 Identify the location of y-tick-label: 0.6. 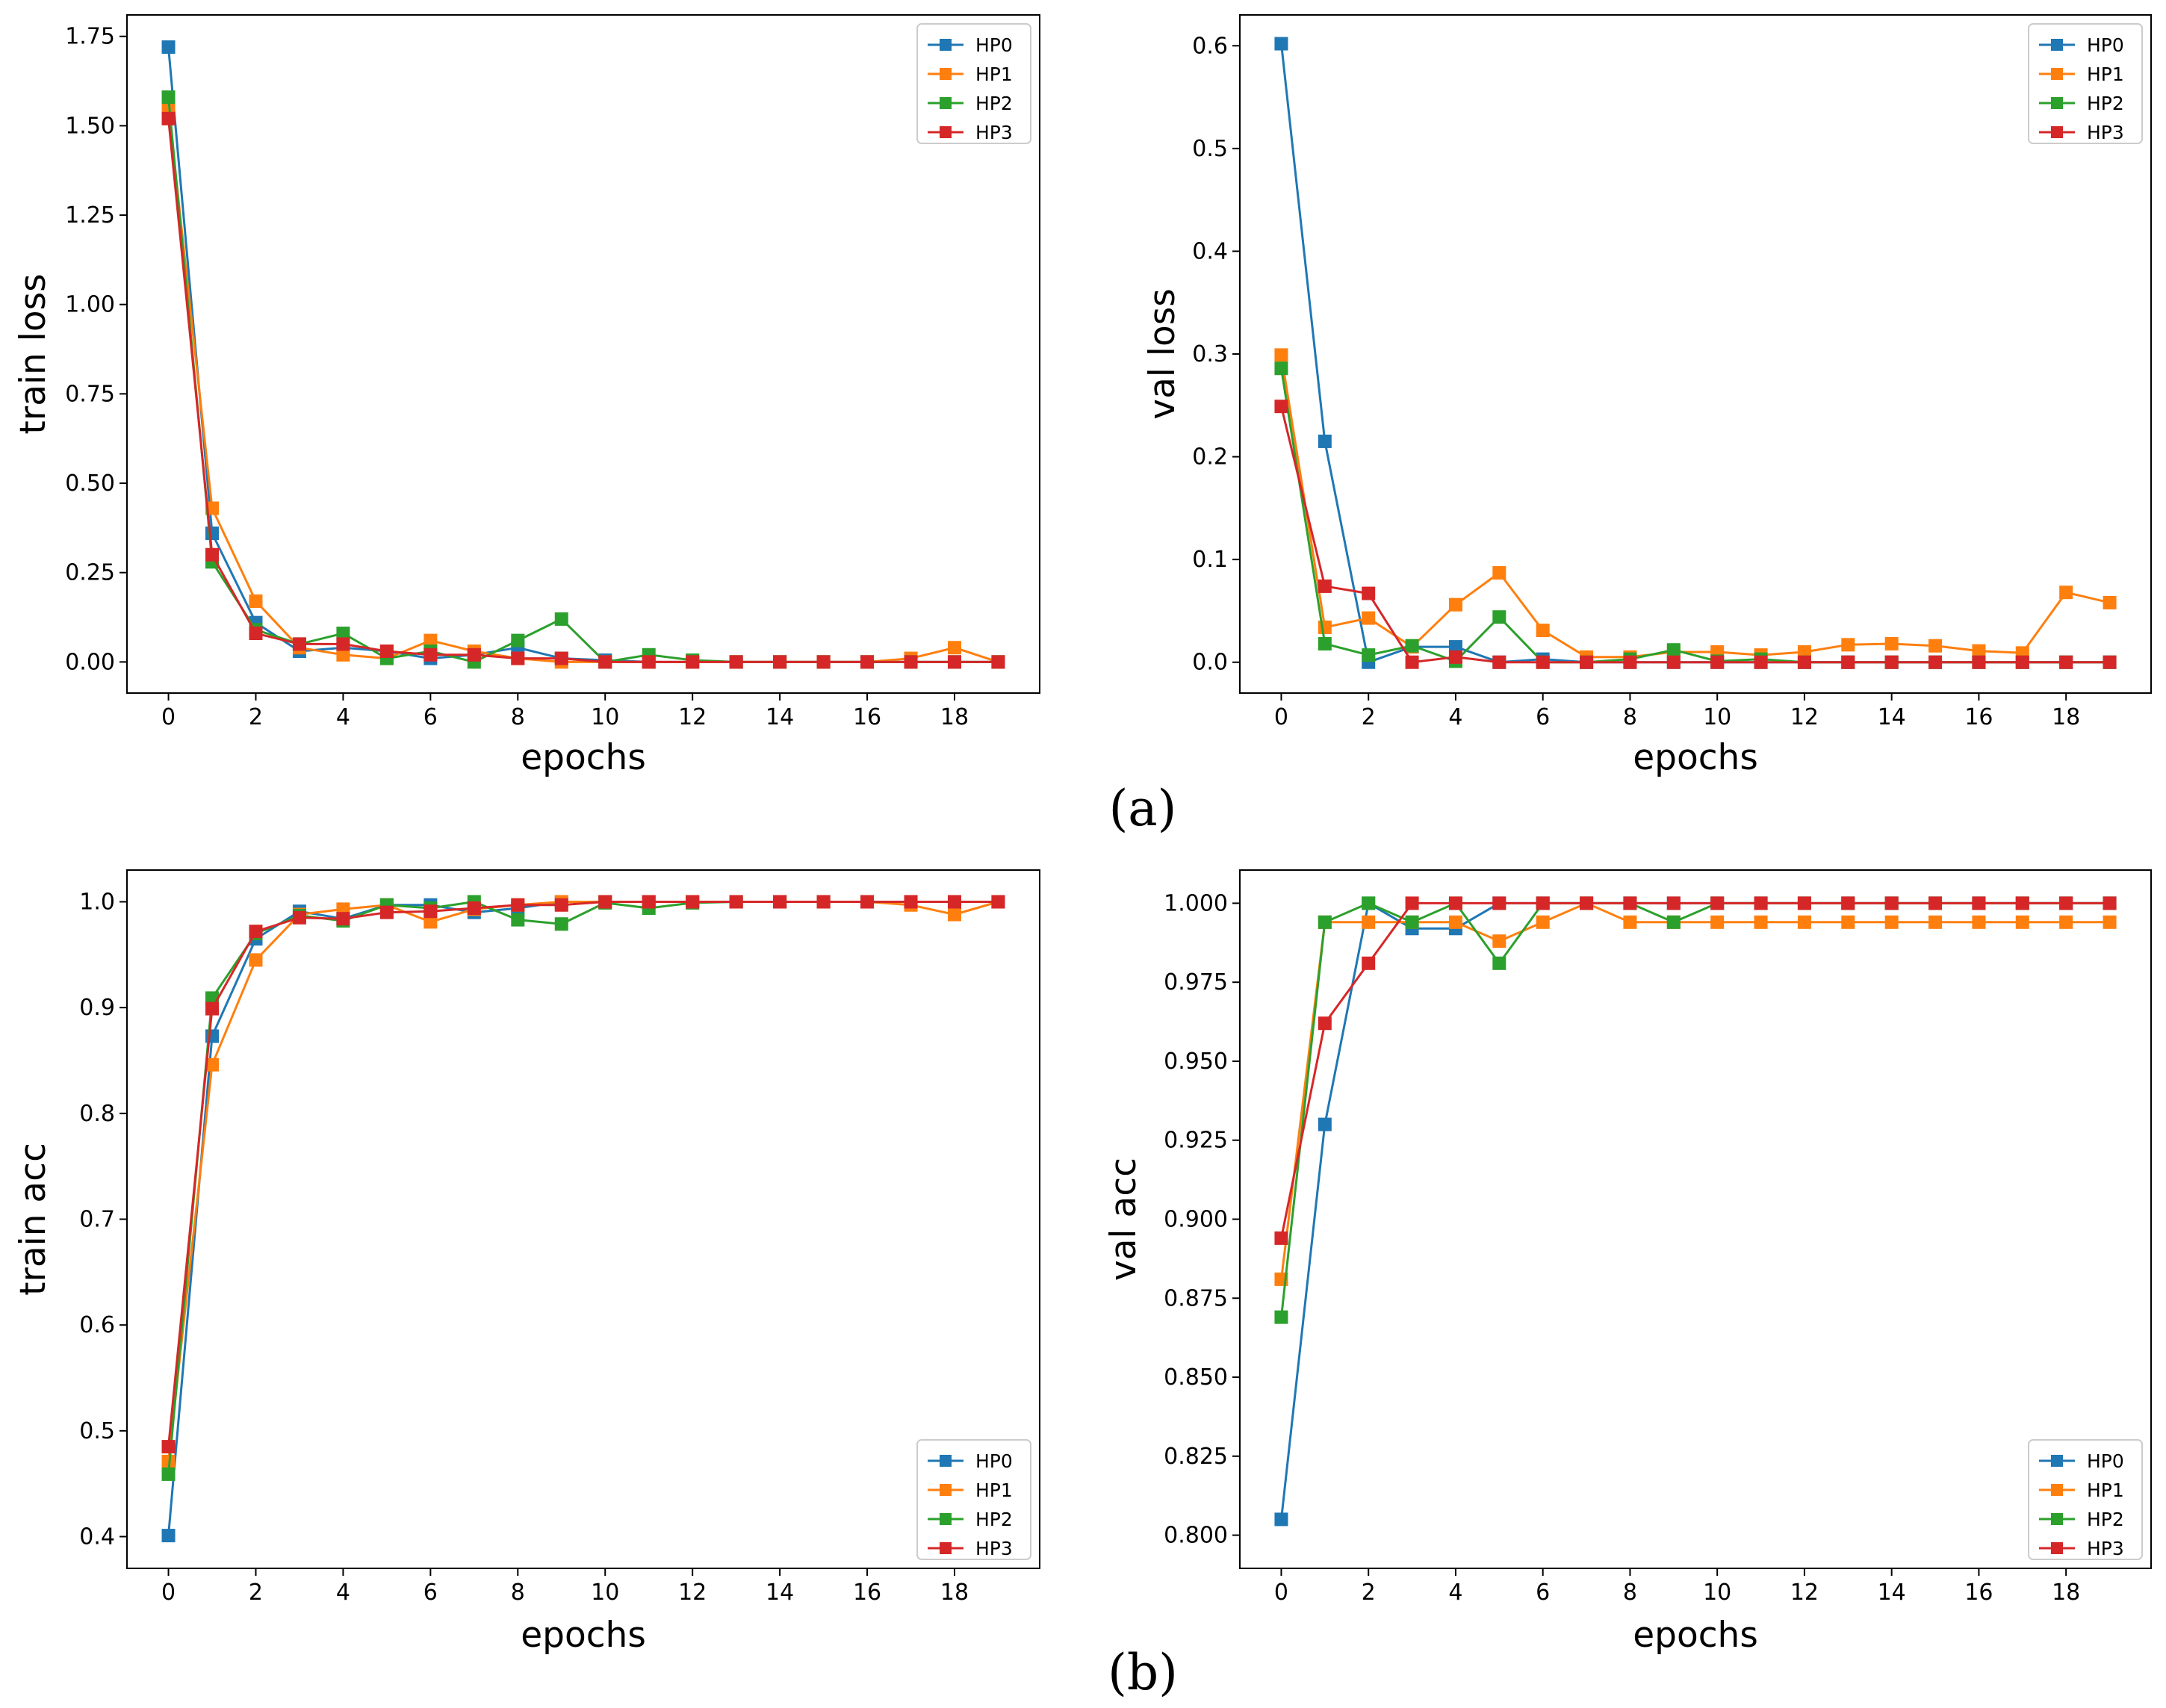
(1210, 46).